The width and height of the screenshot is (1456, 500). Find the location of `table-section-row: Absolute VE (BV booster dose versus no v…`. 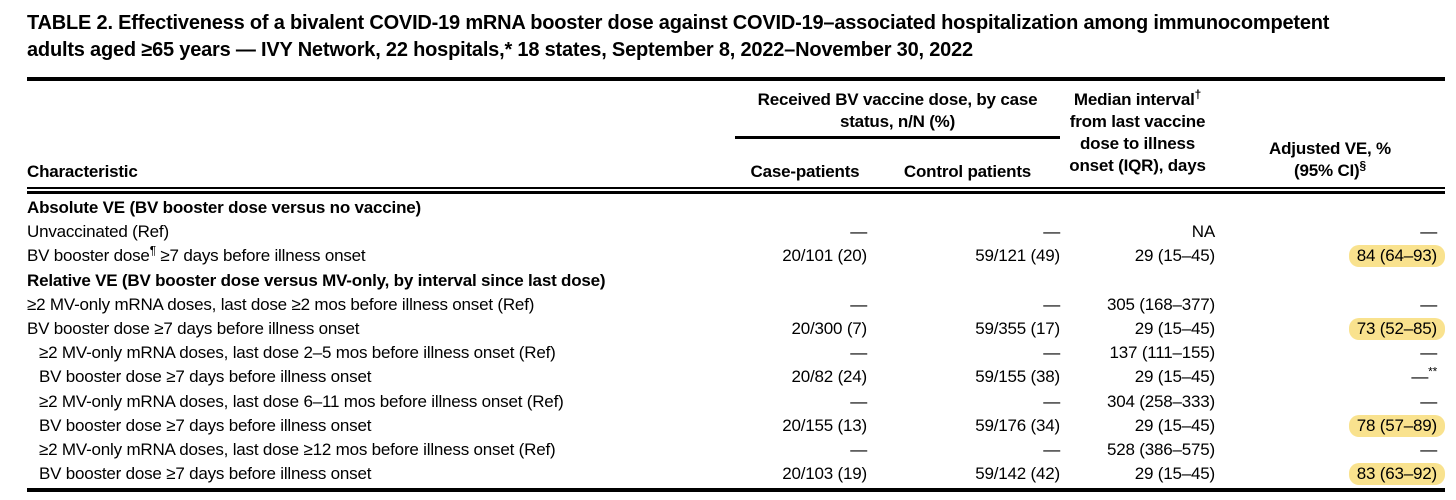

table-section-row: Absolute VE (BV booster dose versus no v… is located at coordinates (736, 208).